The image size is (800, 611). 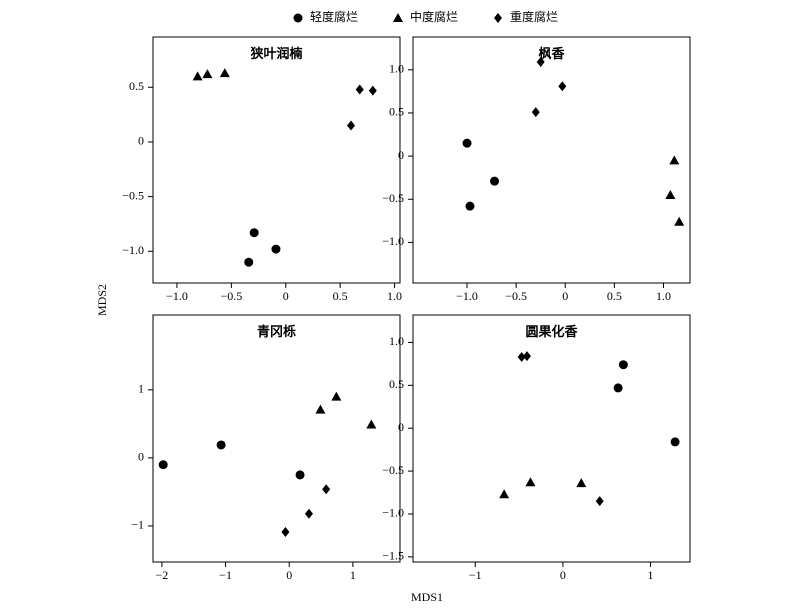 What do you see at coordinates (141, 389) in the screenshot?
I see `y-tick-label: 1` at bounding box center [141, 389].